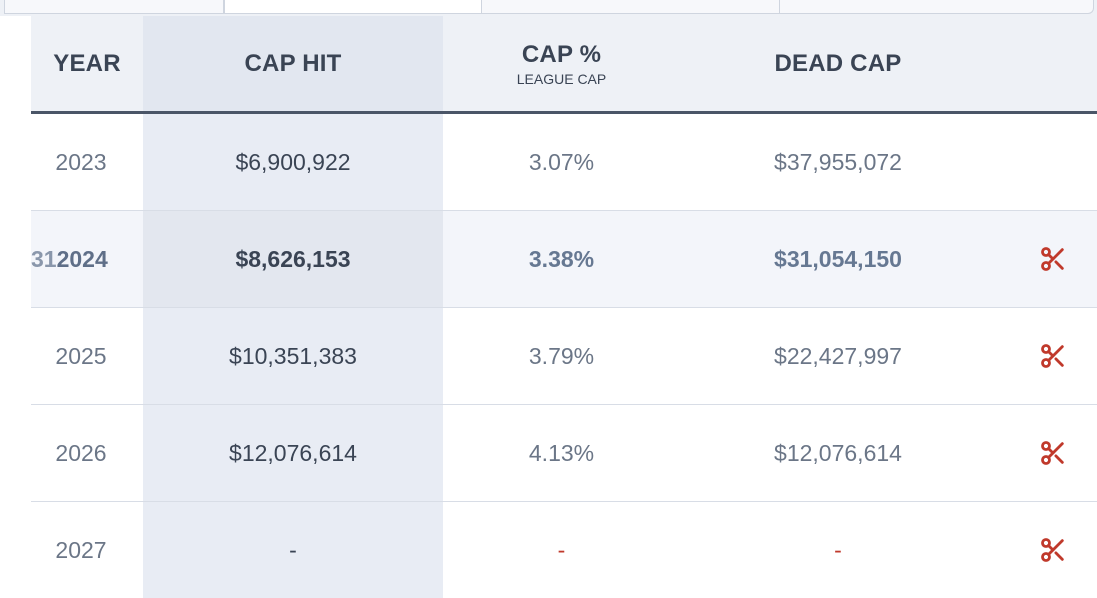 The image size is (1097, 598). I want to click on cap-percent-cell: 3.07%, so click(561, 161).